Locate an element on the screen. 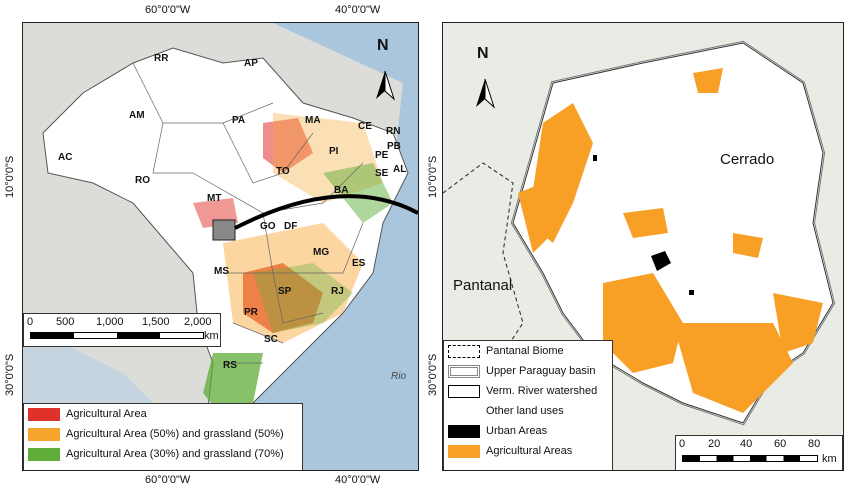  scale-tick: 2,000 is located at coordinates (198, 322).